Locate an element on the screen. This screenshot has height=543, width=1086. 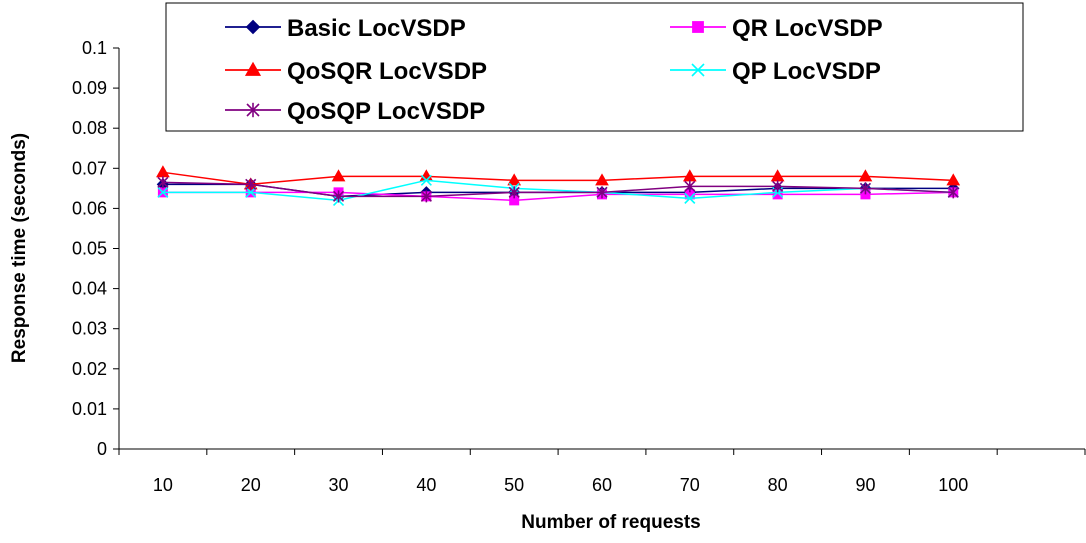
y-tick-label: 0.09 is located at coordinates (89, 88).